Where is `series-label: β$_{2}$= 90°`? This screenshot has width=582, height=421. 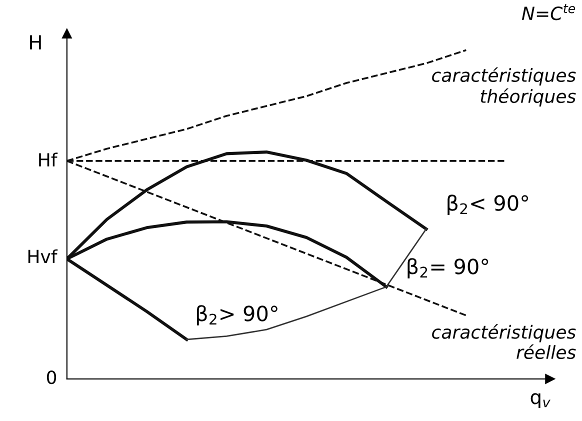
series-label: β$_{2}$= 90° is located at coordinates (448, 268).